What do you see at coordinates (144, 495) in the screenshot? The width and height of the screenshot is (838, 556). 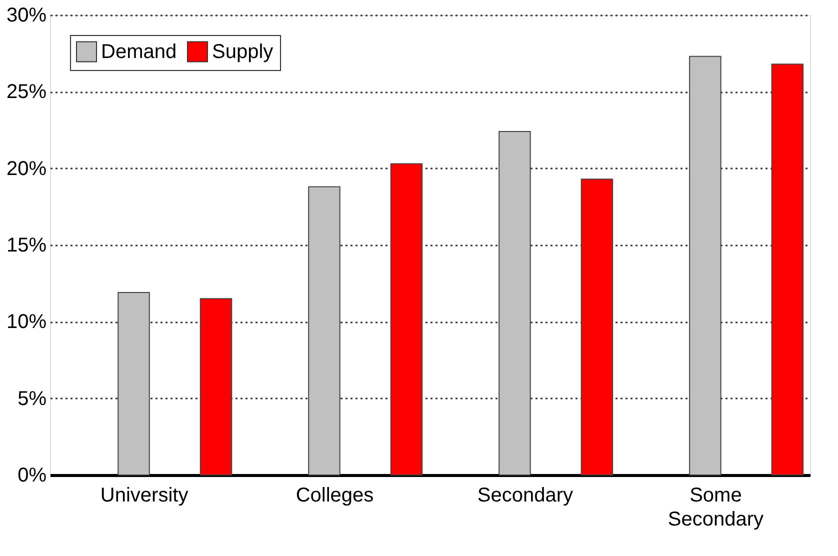 I see `x-tick-label: University` at bounding box center [144, 495].